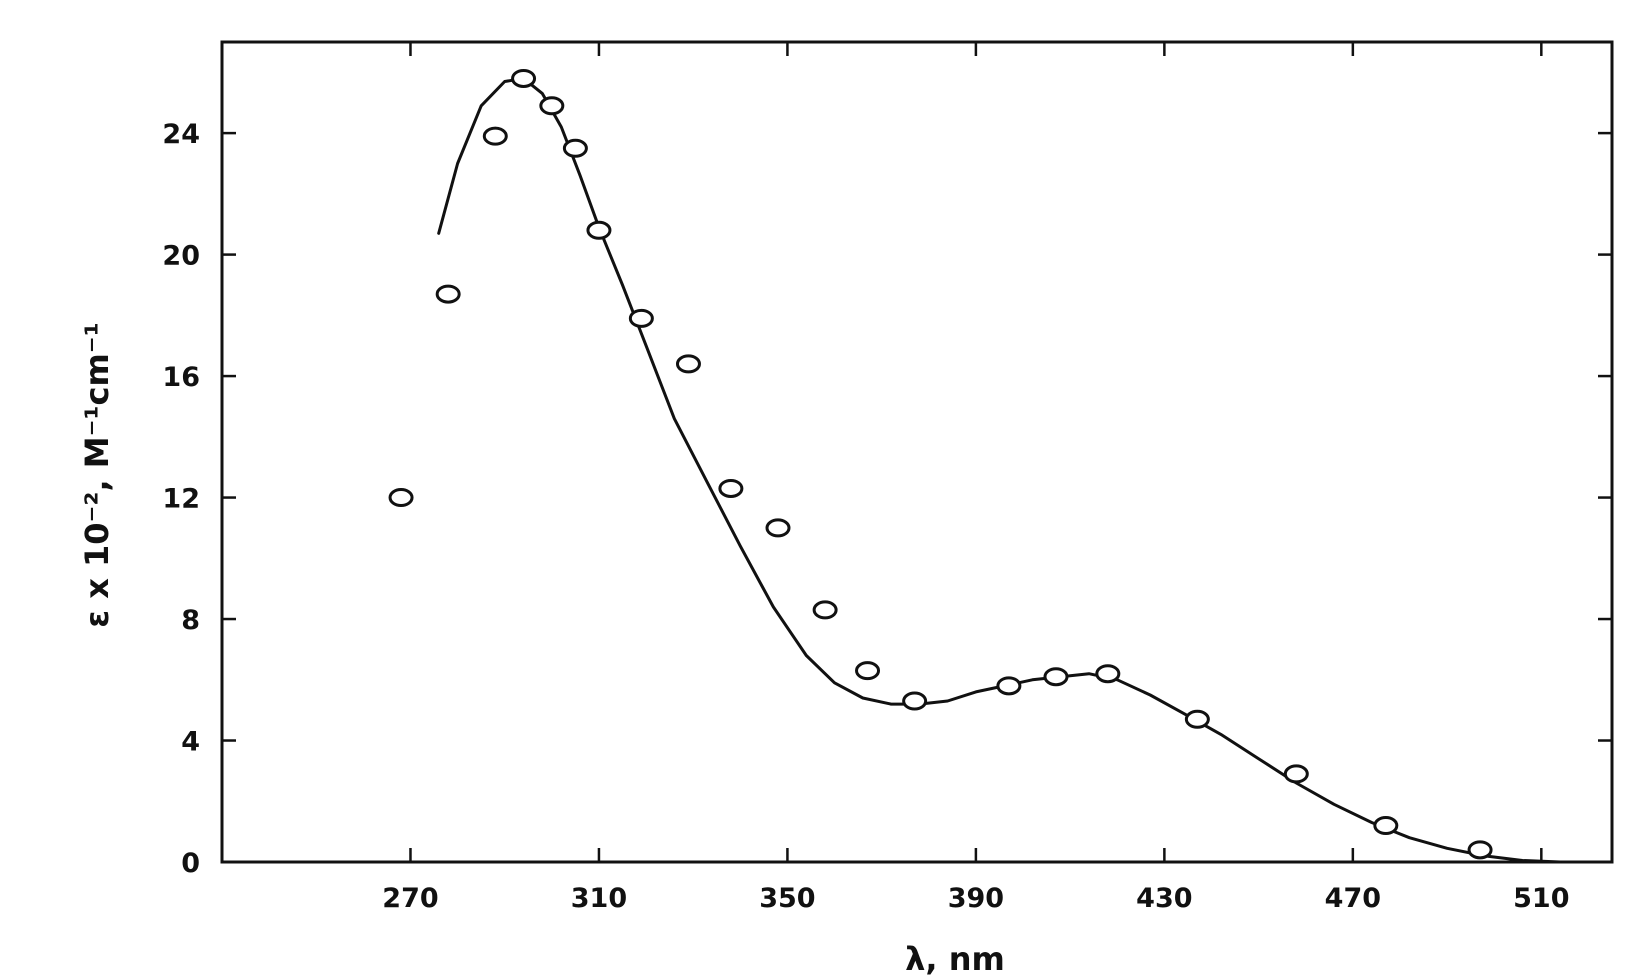  What do you see at coordinates (181, 134) in the screenshot?
I see `y-tick-label: 24` at bounding box center [181, 134].